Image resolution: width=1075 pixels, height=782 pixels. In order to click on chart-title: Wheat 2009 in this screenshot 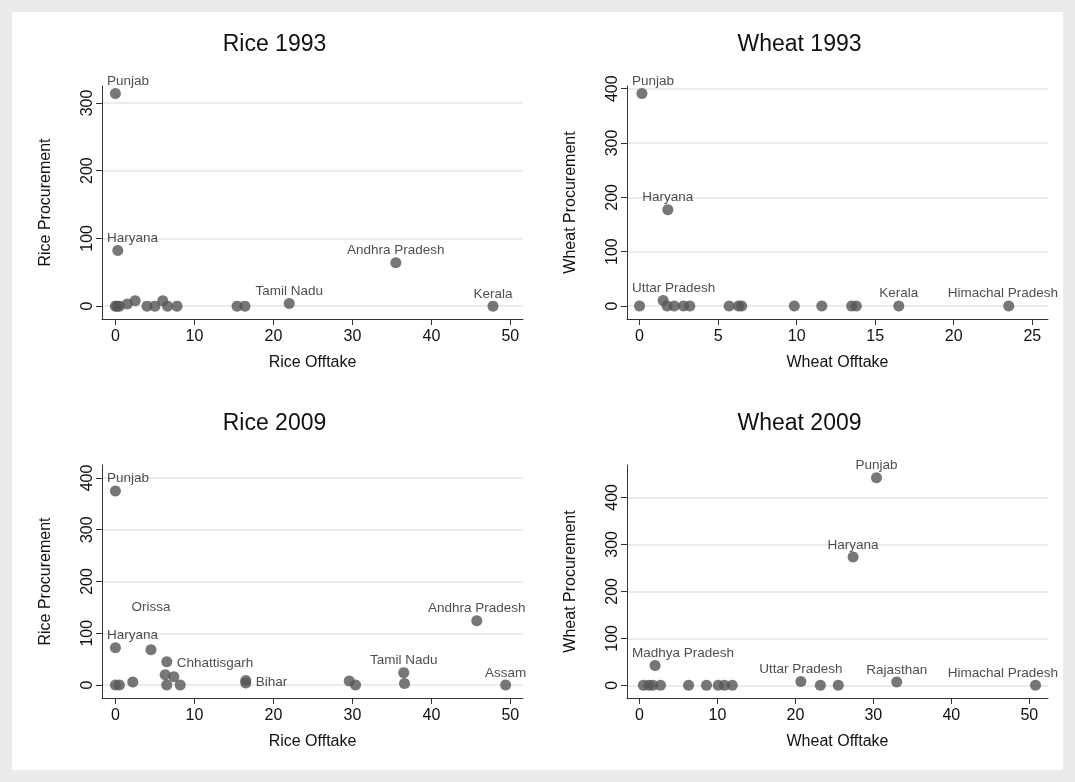, I will do `click(799, 421)`.